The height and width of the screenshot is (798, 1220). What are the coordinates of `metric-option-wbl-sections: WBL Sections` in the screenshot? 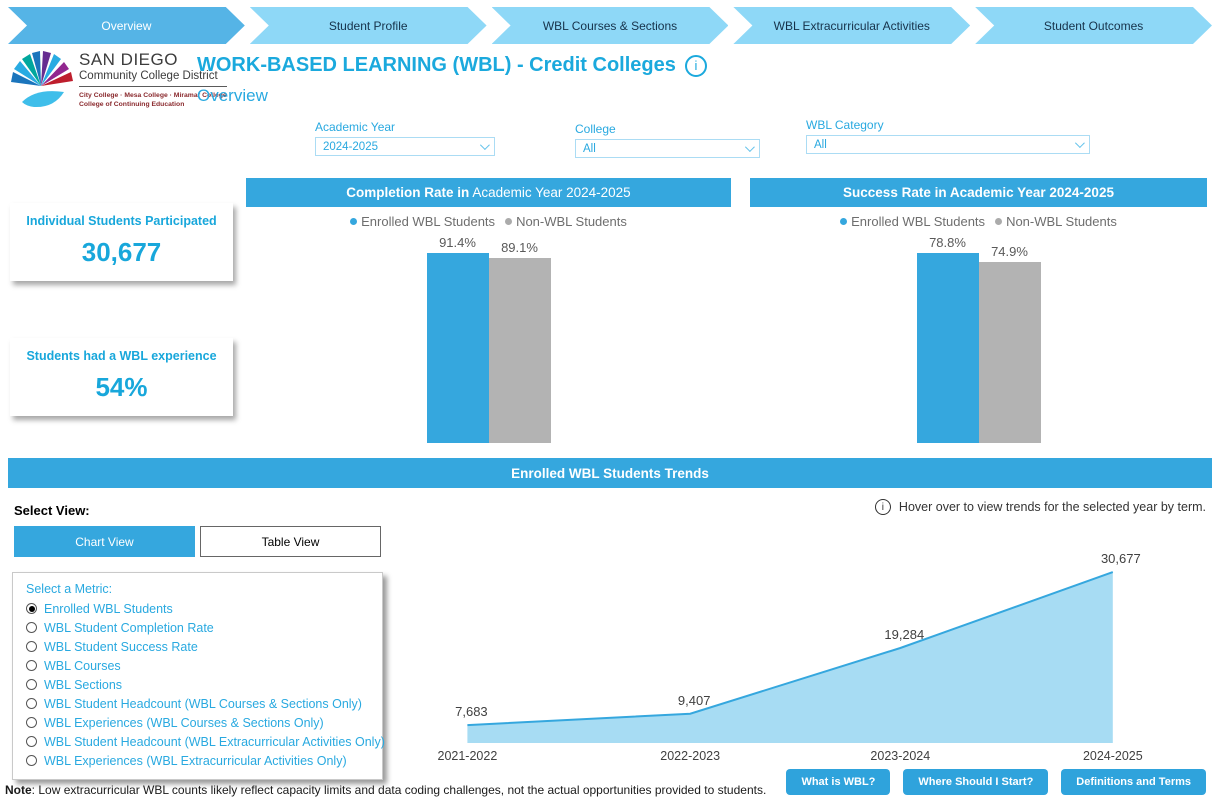 It's located at (204, 684).